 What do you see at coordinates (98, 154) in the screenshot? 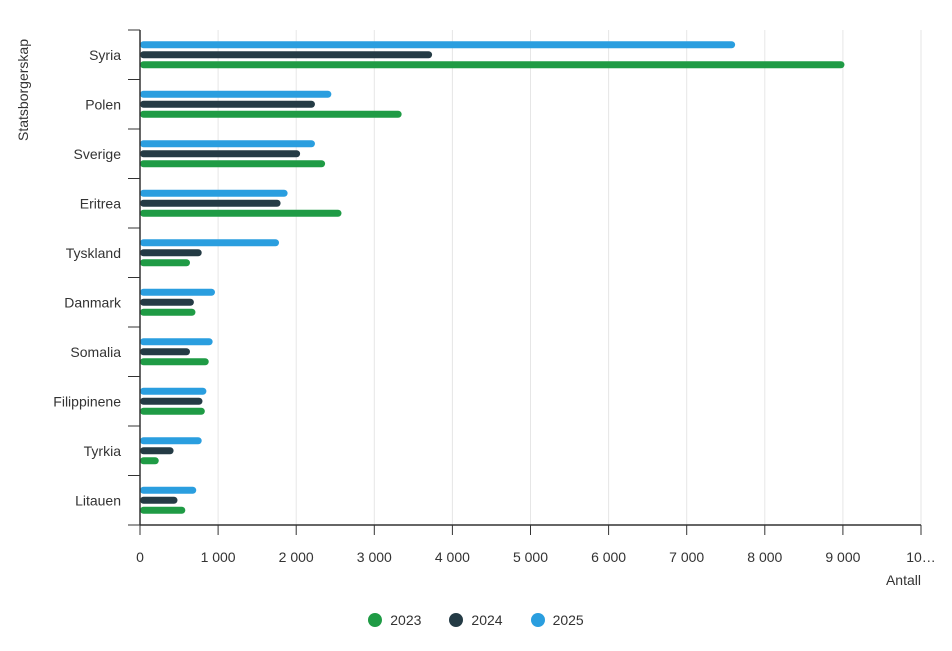
I see `category-label: Sverige` at bounding box center [98, 154].